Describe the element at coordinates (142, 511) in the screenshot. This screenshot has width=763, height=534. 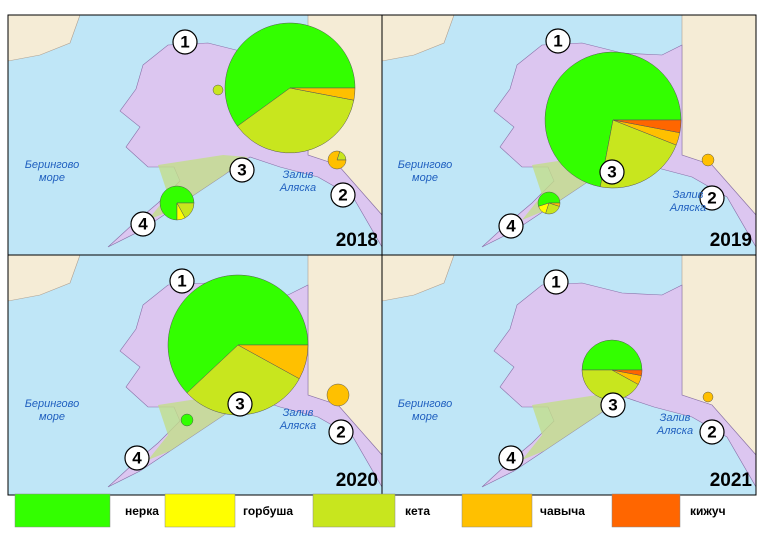
I see `legend-label: нерка` at that location.